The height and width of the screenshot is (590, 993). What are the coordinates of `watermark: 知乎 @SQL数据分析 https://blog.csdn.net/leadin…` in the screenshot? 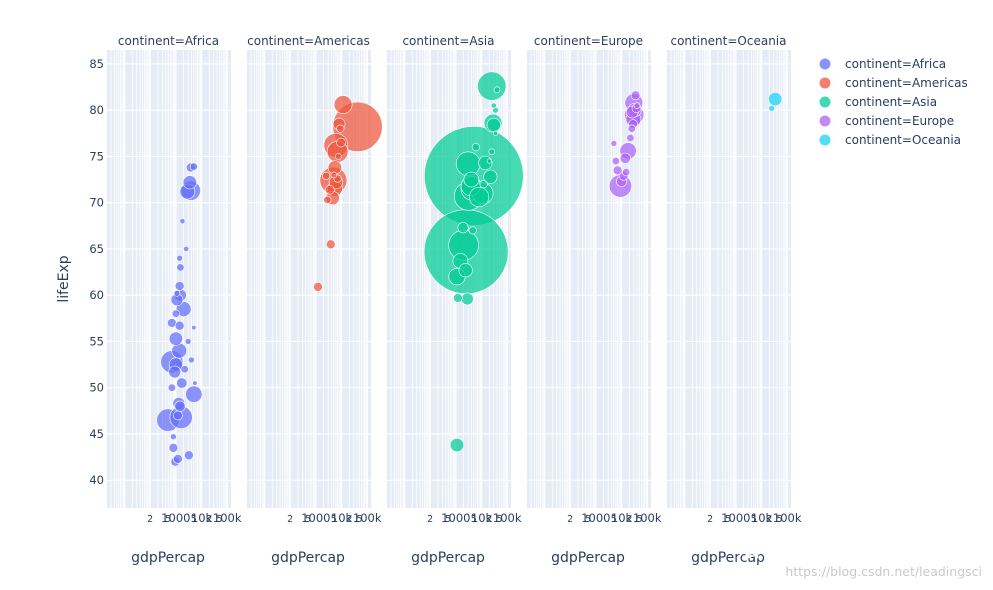 It's located at (859, 556).